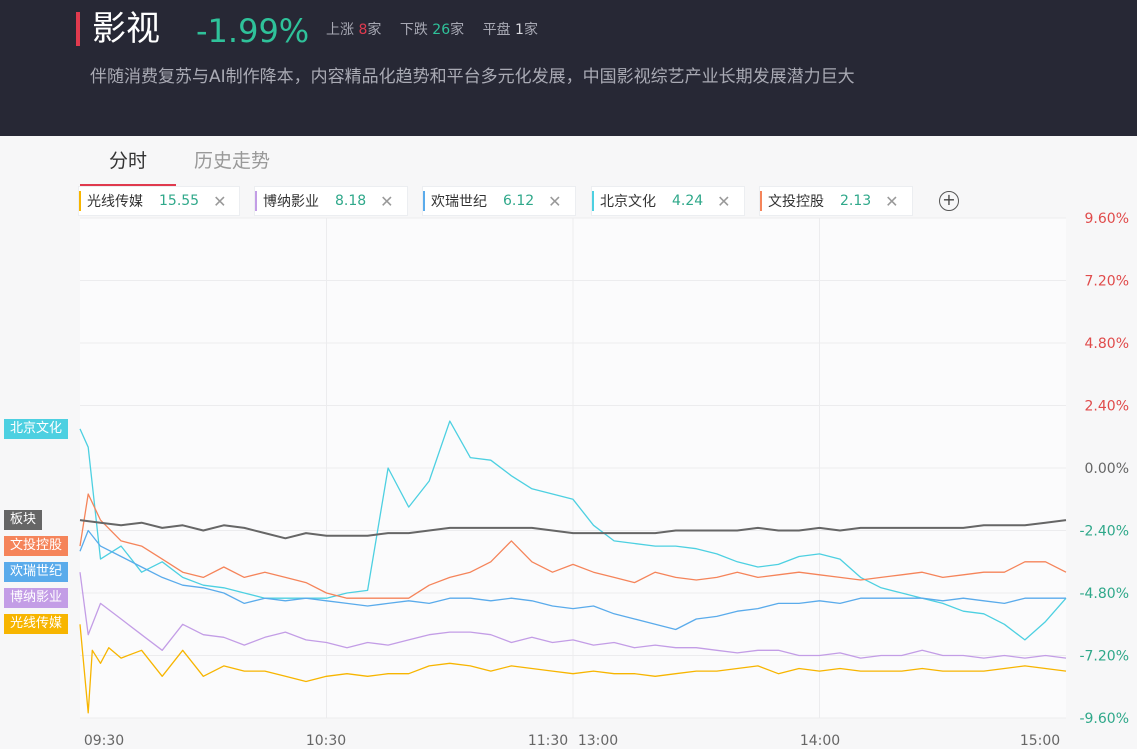 The image size is (1137, 749). What do you see at coordinates (1104, 719) in the screenshot?
I see `y-tick-label: -9.60%` at bounding box center [1104, 719].